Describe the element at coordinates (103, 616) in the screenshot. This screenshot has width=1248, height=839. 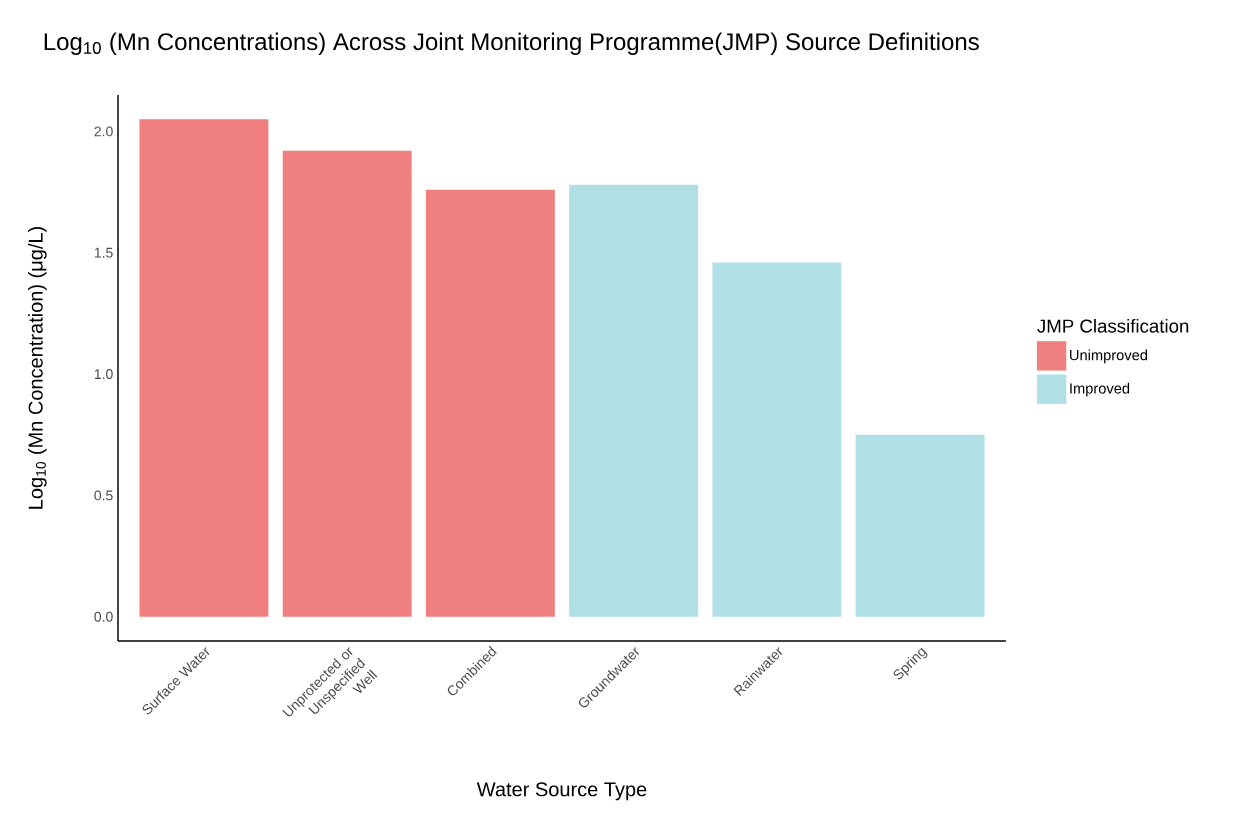
I see `y-tick-label: 0.0` at that location.